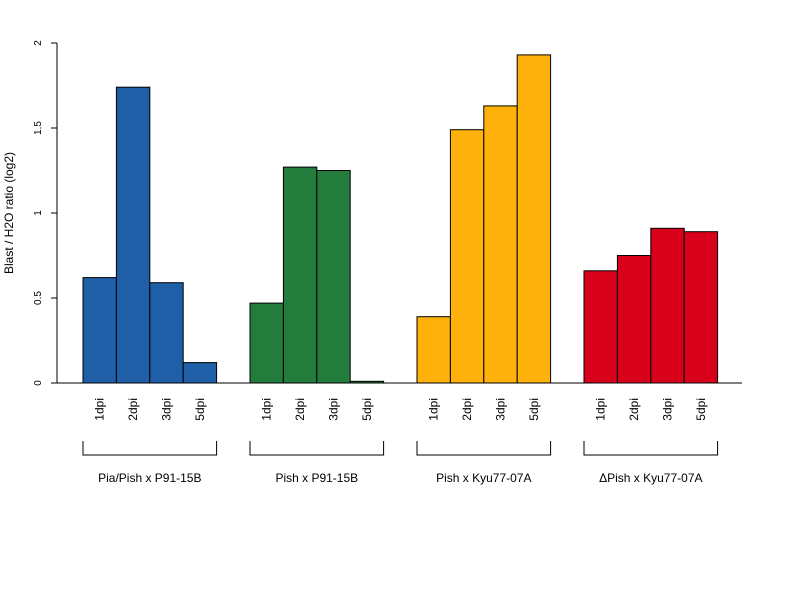 This screenshot has width=800, height=600. I want to click on y-axis-title: Blast / H2O ratio (log2), so click(9, 213).